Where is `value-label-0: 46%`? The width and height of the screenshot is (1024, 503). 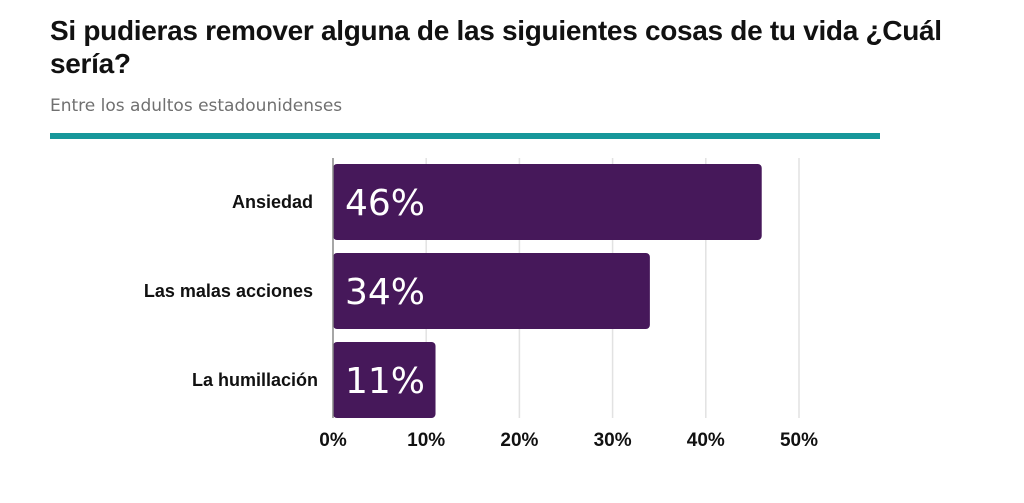
value-label-0: 46% is located at coordinates (385, 203).